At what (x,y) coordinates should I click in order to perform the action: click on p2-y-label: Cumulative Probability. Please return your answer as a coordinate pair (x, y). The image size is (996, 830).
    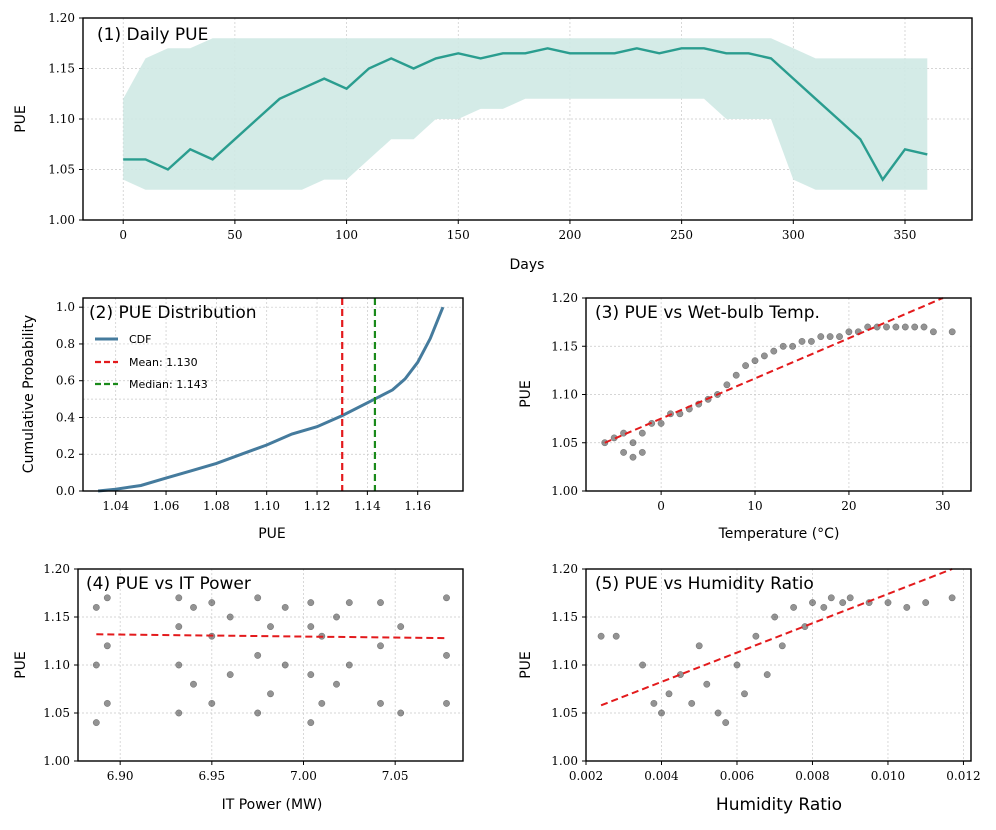
    Looking at the image, I should click on (29, 394).